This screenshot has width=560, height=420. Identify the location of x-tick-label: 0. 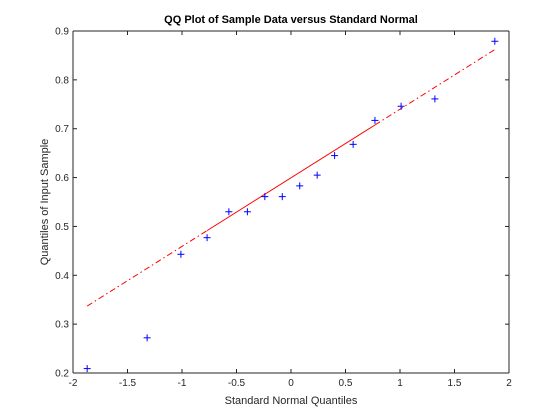
(291, 383).